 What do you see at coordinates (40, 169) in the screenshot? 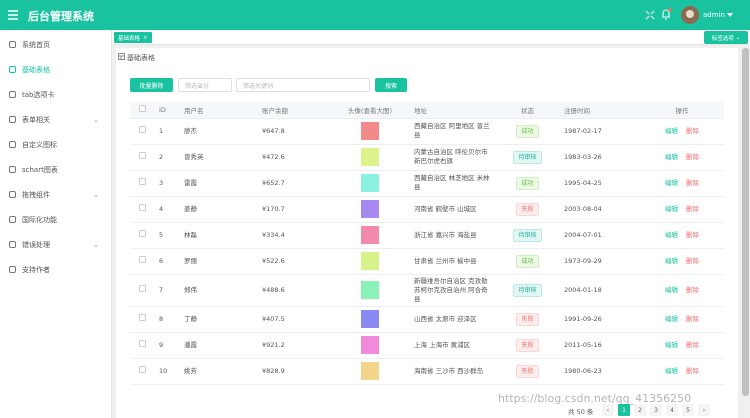
I see `menu-label: schart图表` at bounding box center [40, 169].